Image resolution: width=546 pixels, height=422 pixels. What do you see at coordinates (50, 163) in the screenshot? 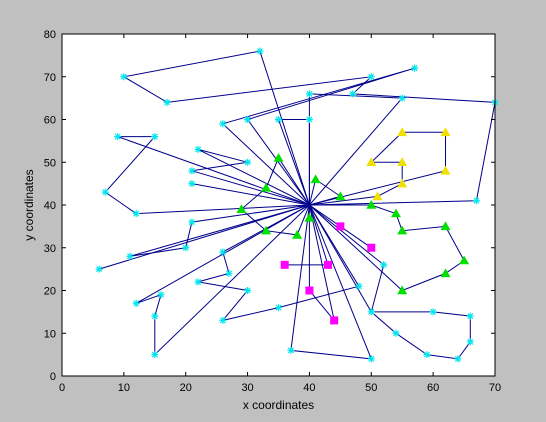
I see `y-tick-label: 50` at bounding box center [50, 163].